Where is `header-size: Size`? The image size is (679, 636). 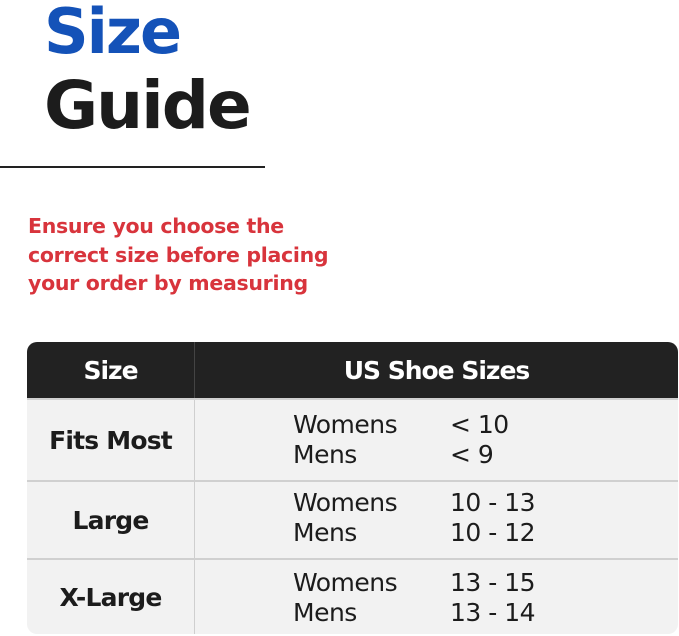
header-size: Size is located at coordinates (111, 370).